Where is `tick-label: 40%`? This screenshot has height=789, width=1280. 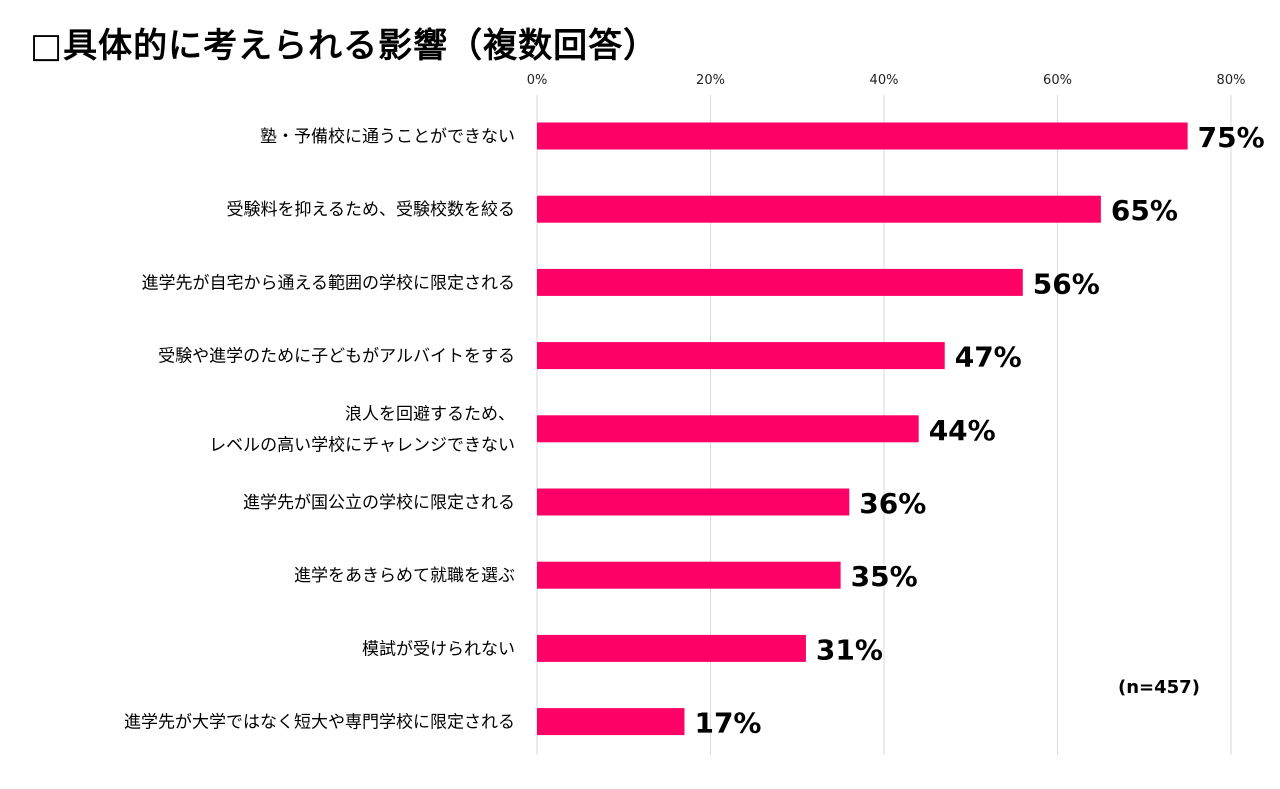
tick-label: 40% is located at coordinates (884, 80).